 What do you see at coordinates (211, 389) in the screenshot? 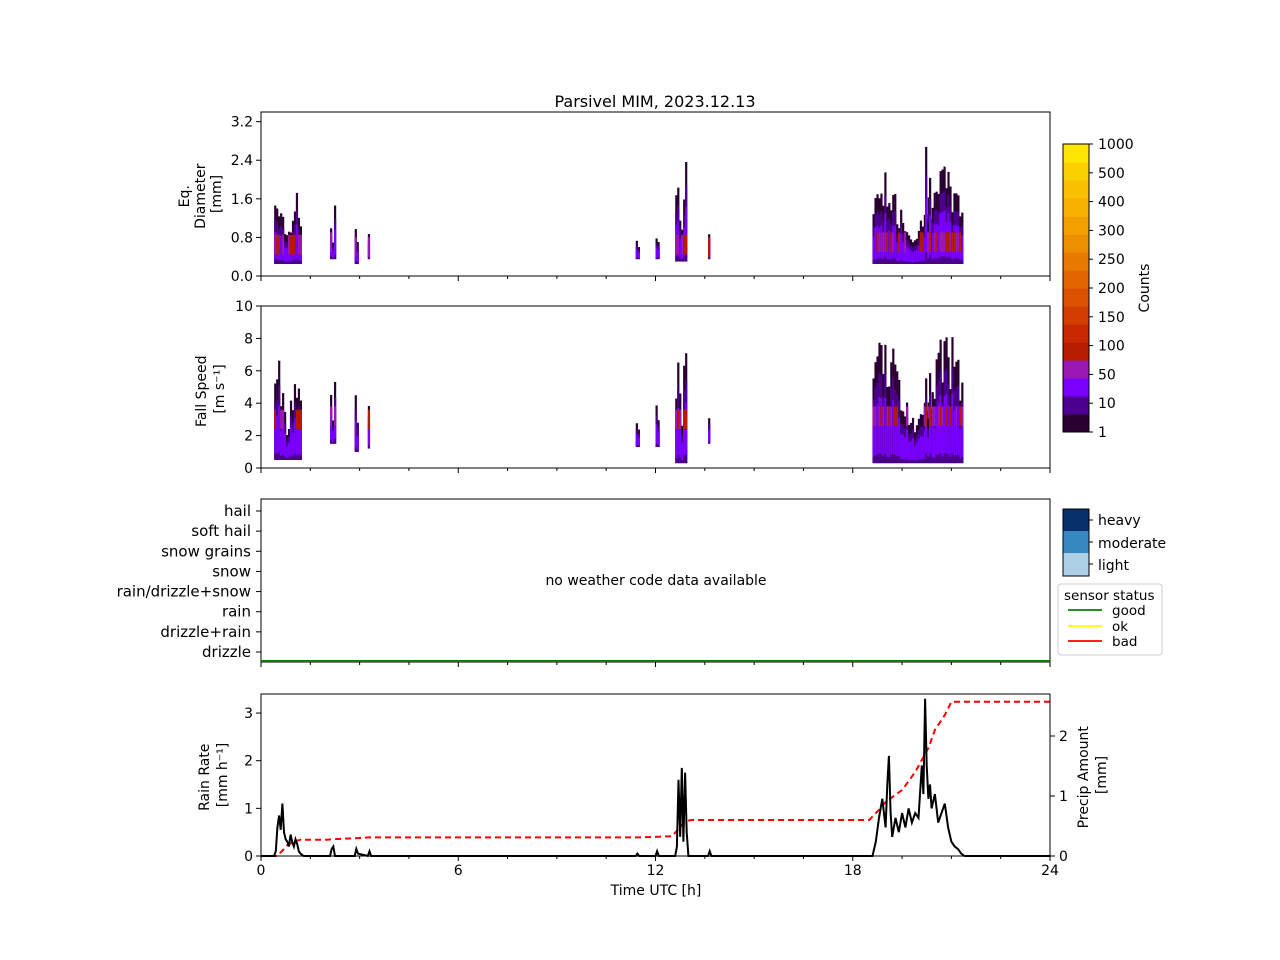
I see `fallspeed-ylabel: Fall Speed [m s⁻¹]` at bounding box center [211, 389].